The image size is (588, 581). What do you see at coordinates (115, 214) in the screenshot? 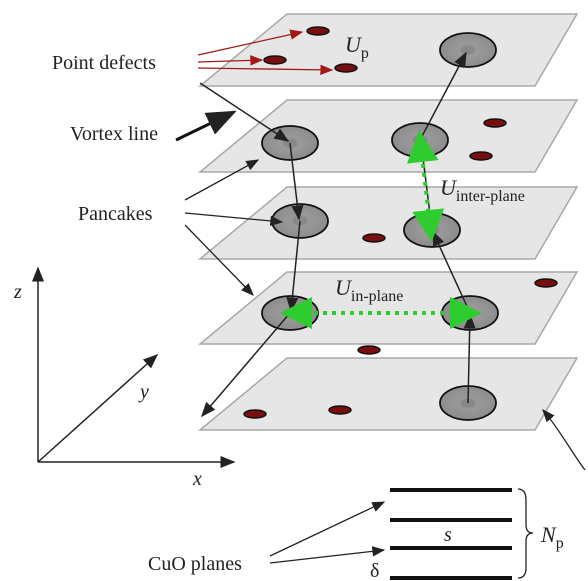
I see `label: Pancakes` at bounding box center [115, 214].